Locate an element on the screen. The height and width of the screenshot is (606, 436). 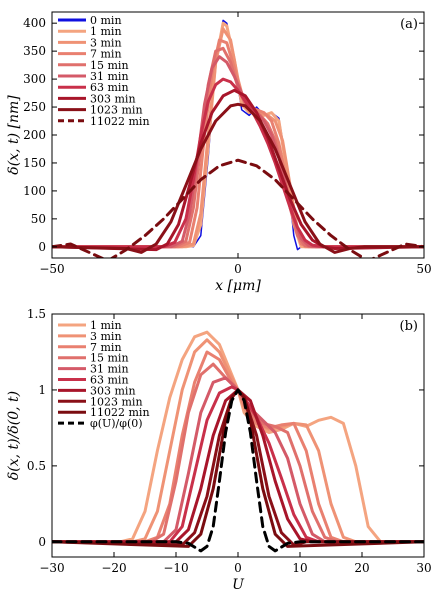
y-tick-label: 1.5 is located at coordinates (36, 314).